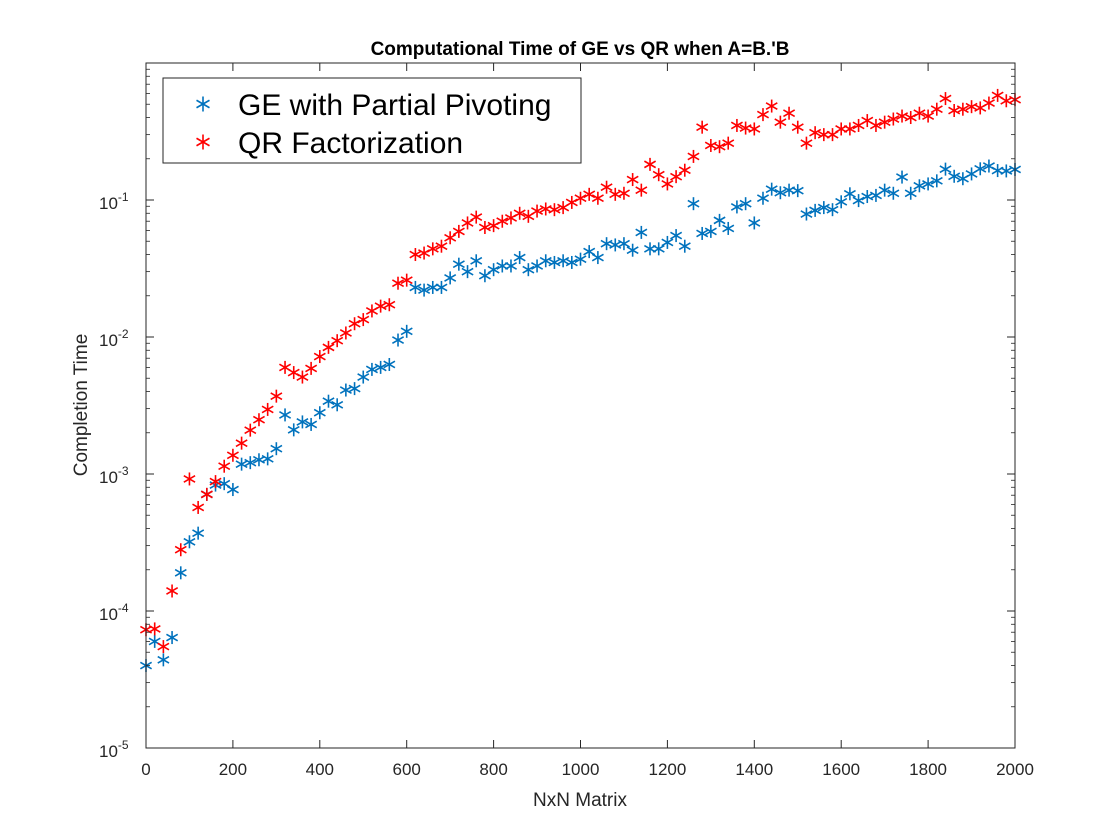 This screenshot has height=840, width=1120. I want to click on x-tick-label: 1800, so click(928, 769).